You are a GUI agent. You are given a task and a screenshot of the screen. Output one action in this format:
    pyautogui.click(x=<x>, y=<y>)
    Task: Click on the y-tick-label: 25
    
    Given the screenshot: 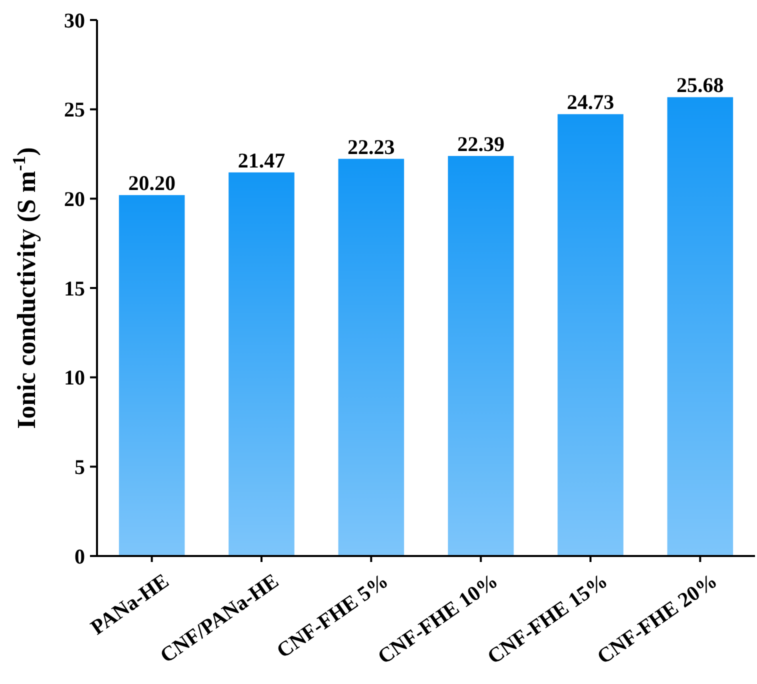 What is the action you would take?
    pyautogui.click(x=74, y=110)
    